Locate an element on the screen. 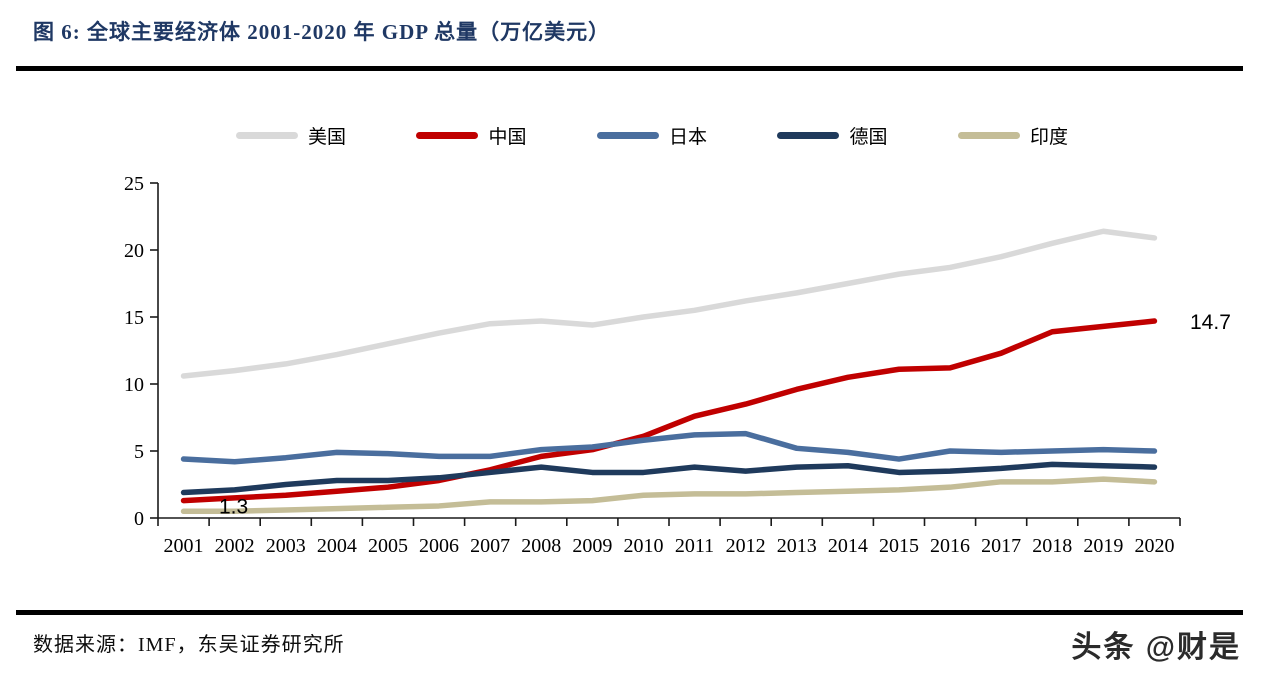 Image resolution: width=1261 pixels, height=684 pixels. x-tick-label: 2001 is located at coordinates (184, 546).